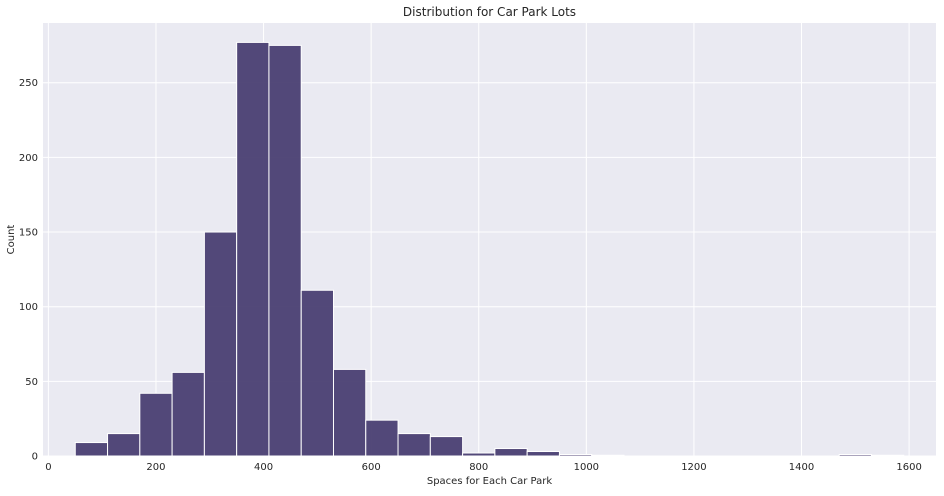 The image size is (944, 496). Describe the element at coordinates (908, 467) in the screenshot. I see `x-tick-label: 1600` at that location.